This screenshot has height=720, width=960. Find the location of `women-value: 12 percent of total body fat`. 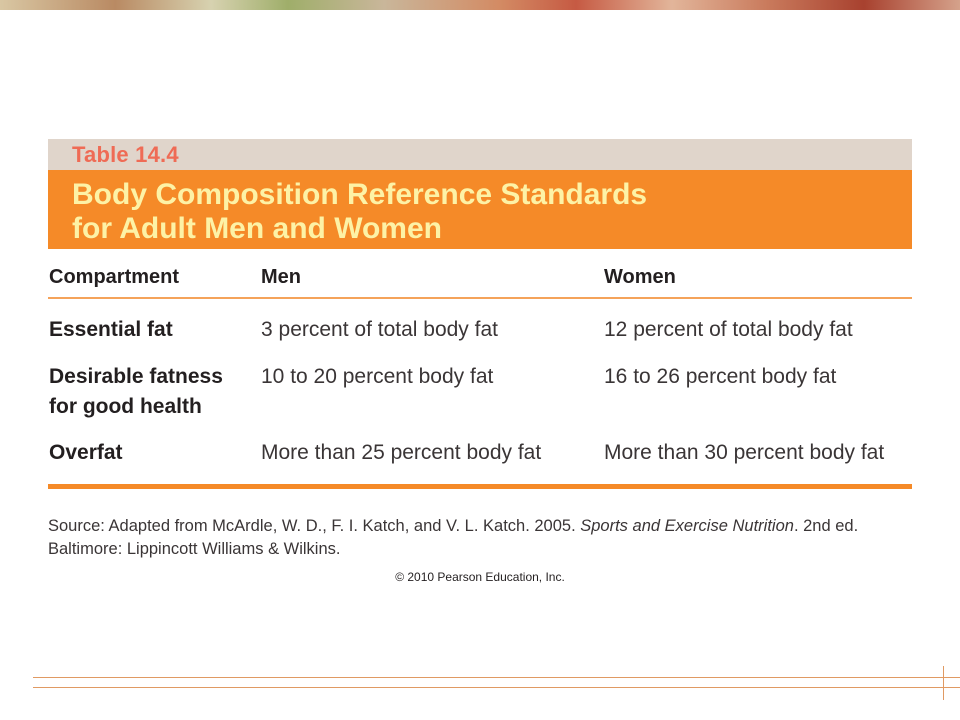

women-value: 12 percent of total body fat is located at coordinates (728, 329).